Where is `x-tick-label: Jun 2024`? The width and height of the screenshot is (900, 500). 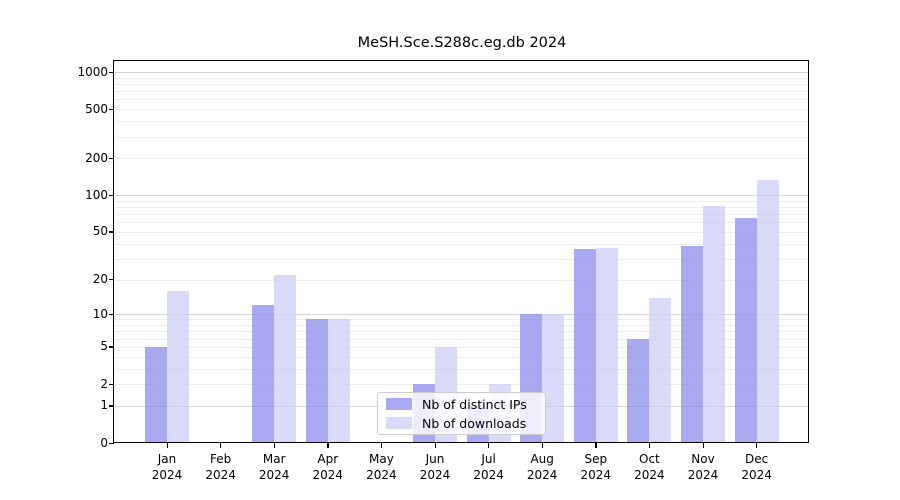
x-tick-label: Jun 2024 is located at coordinates (435, 467).